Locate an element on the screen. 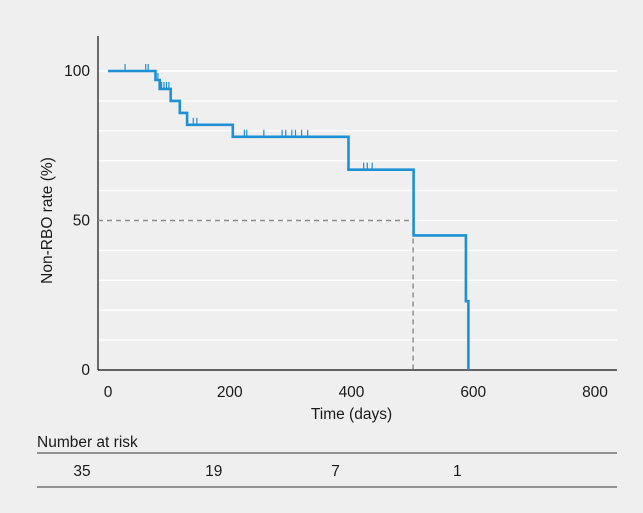  x-tick-label: 400 is located at coordinates (352, 392).